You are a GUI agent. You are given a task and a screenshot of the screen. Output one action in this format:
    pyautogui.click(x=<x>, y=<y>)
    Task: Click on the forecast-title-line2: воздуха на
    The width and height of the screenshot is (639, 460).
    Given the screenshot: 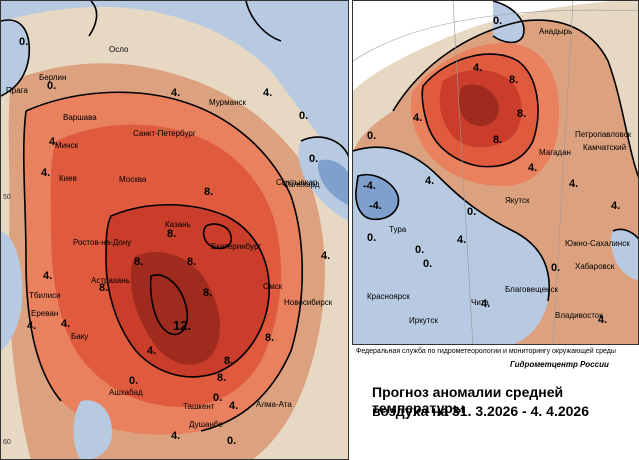 What is the action you would take?
    pyautogui.click(x=410, y=411)
    